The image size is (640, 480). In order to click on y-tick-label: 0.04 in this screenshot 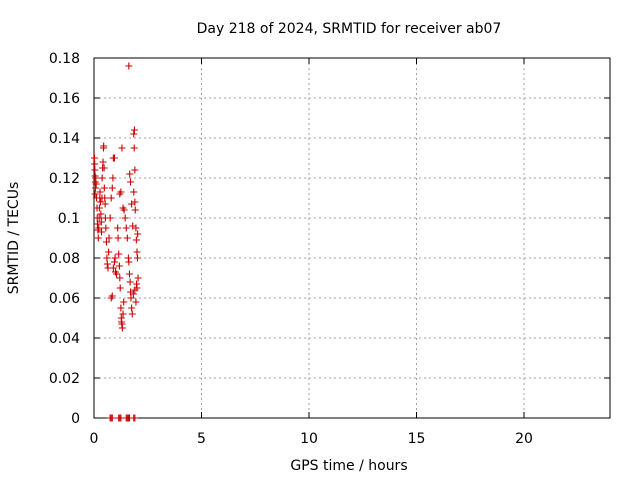, I will do `click(64, 339)`.